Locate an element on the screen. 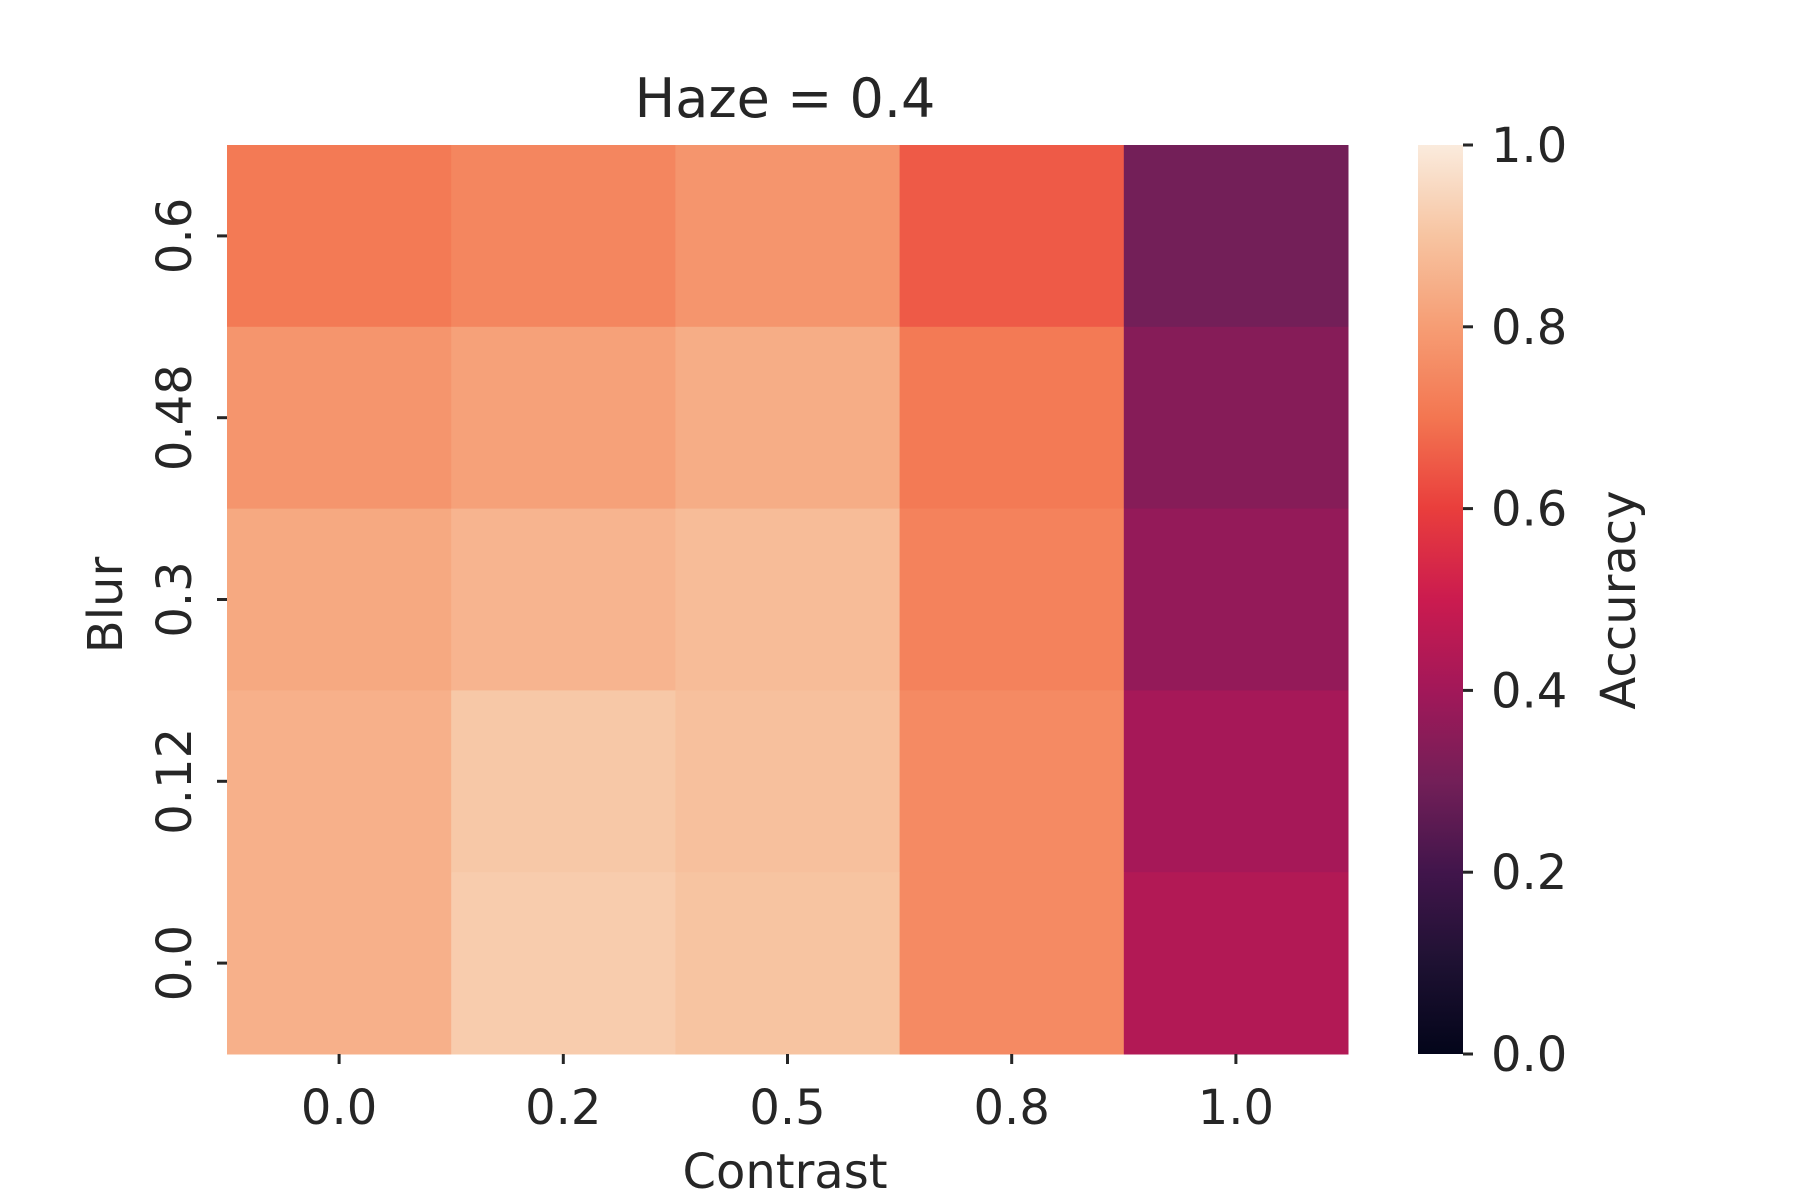 This screenshot has height=1200, width=1800. y-tick-label: 0.6 is located at coordinates (175, 236).